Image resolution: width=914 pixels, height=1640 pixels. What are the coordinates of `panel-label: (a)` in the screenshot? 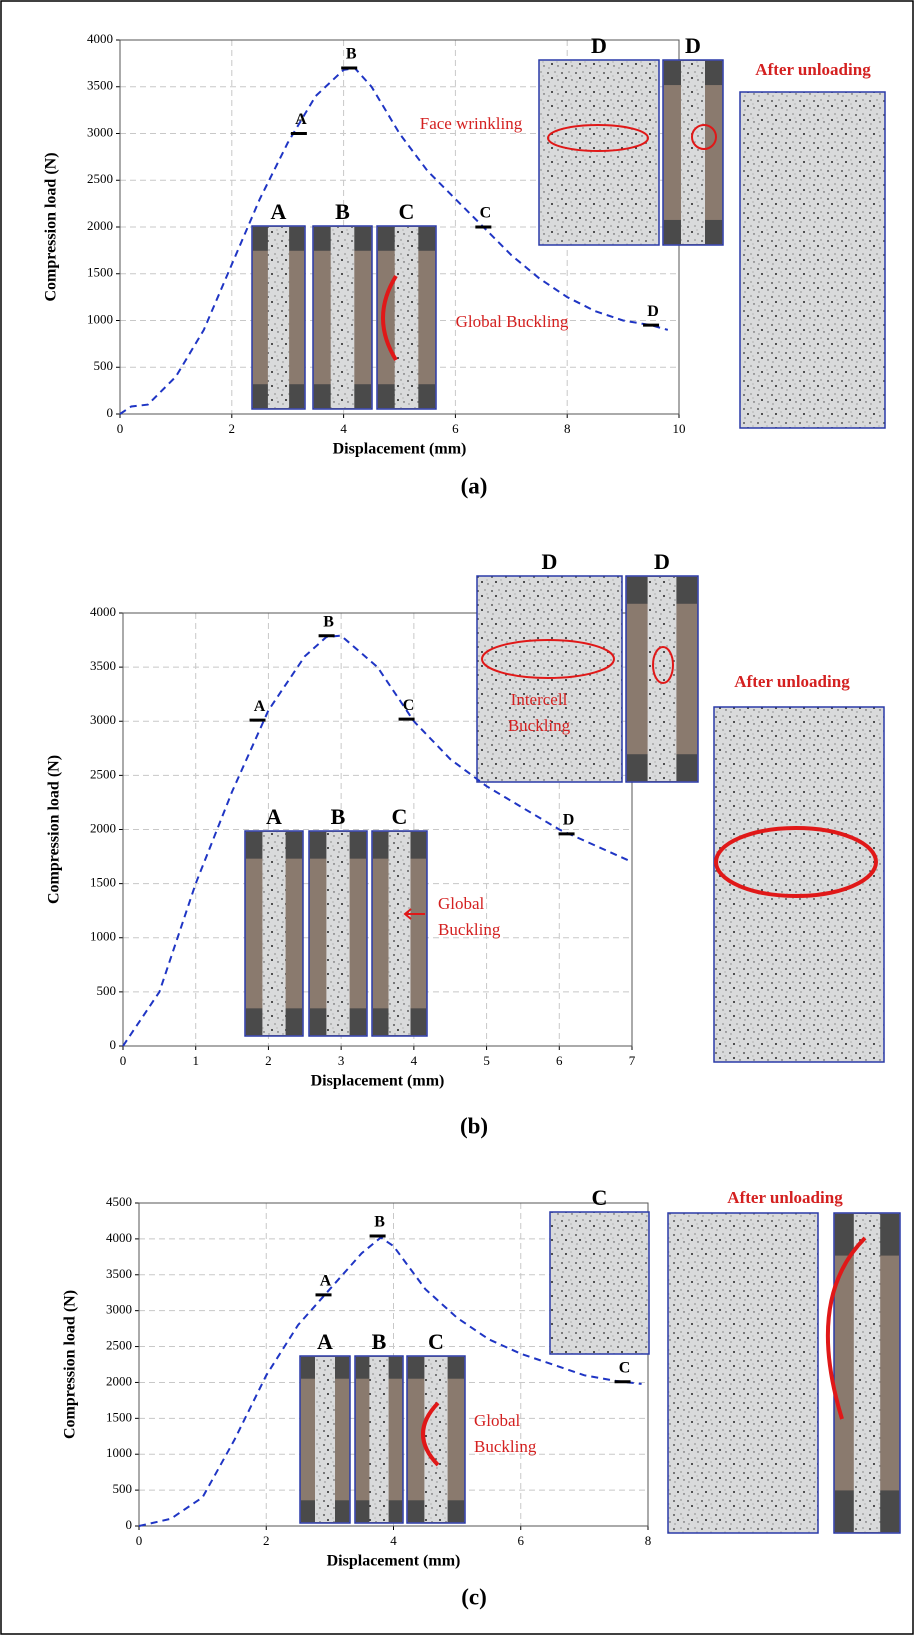 It's located at (474, 485).